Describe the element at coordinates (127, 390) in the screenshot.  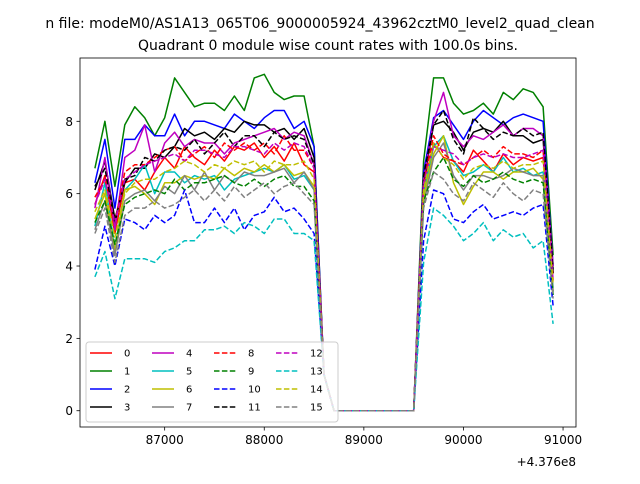
I see `legend-label-2: 2` at that location.